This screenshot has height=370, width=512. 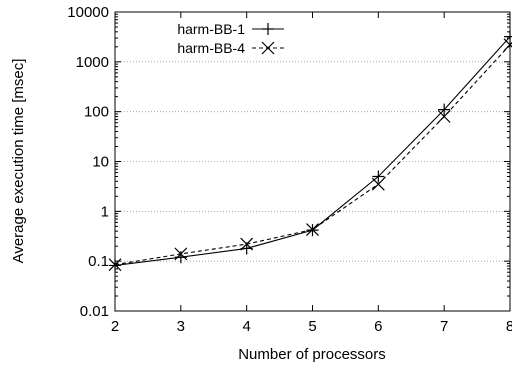 I want to click on legend-entry: harm-BB-4, so click(x=230, y=48).